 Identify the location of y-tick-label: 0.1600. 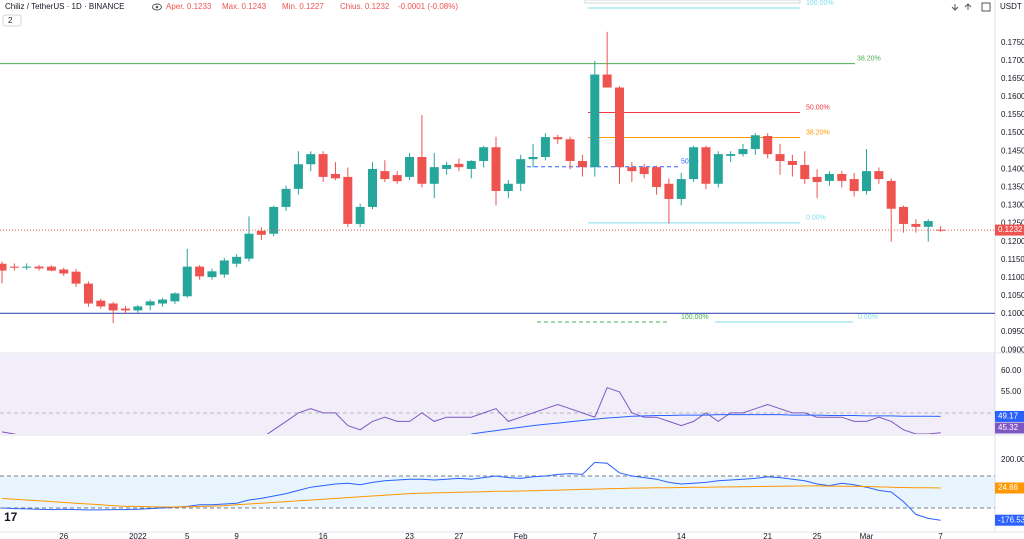
(1012, 96).